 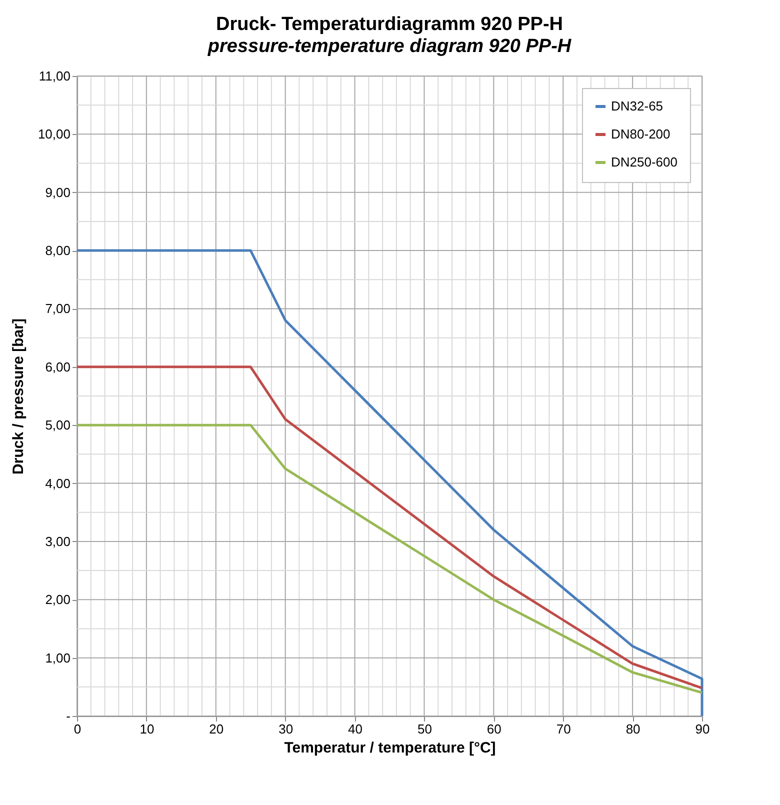 What do you see at coordinates (57, 366) in the screenshot?
I see `y-tick-label: 6,00` at bounding box center [57, 366].